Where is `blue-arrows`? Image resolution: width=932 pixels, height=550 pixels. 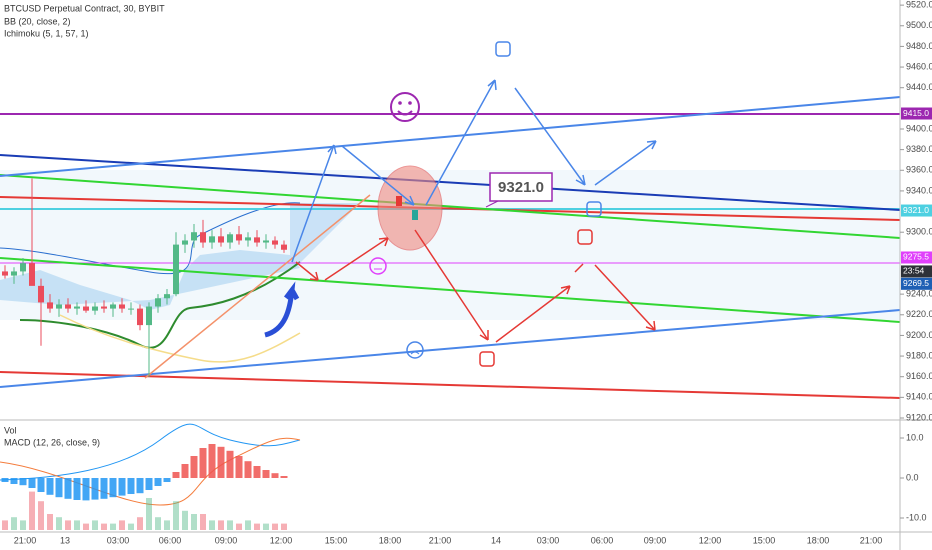
blue-arrows is located at coordinates (474, 171).